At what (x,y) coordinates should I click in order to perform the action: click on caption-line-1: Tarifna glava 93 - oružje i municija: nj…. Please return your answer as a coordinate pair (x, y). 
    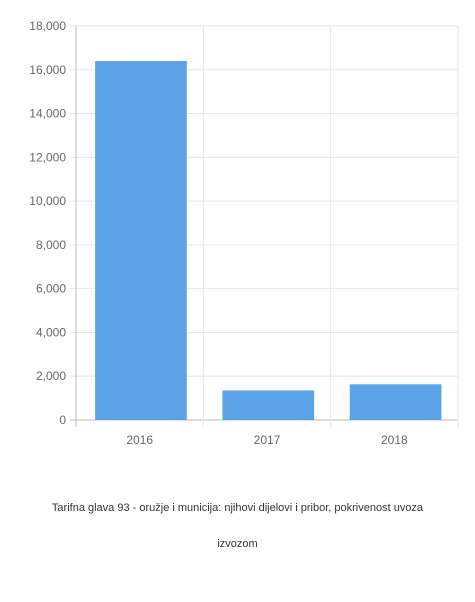
    Looking at the image, I should click on (237, 508).